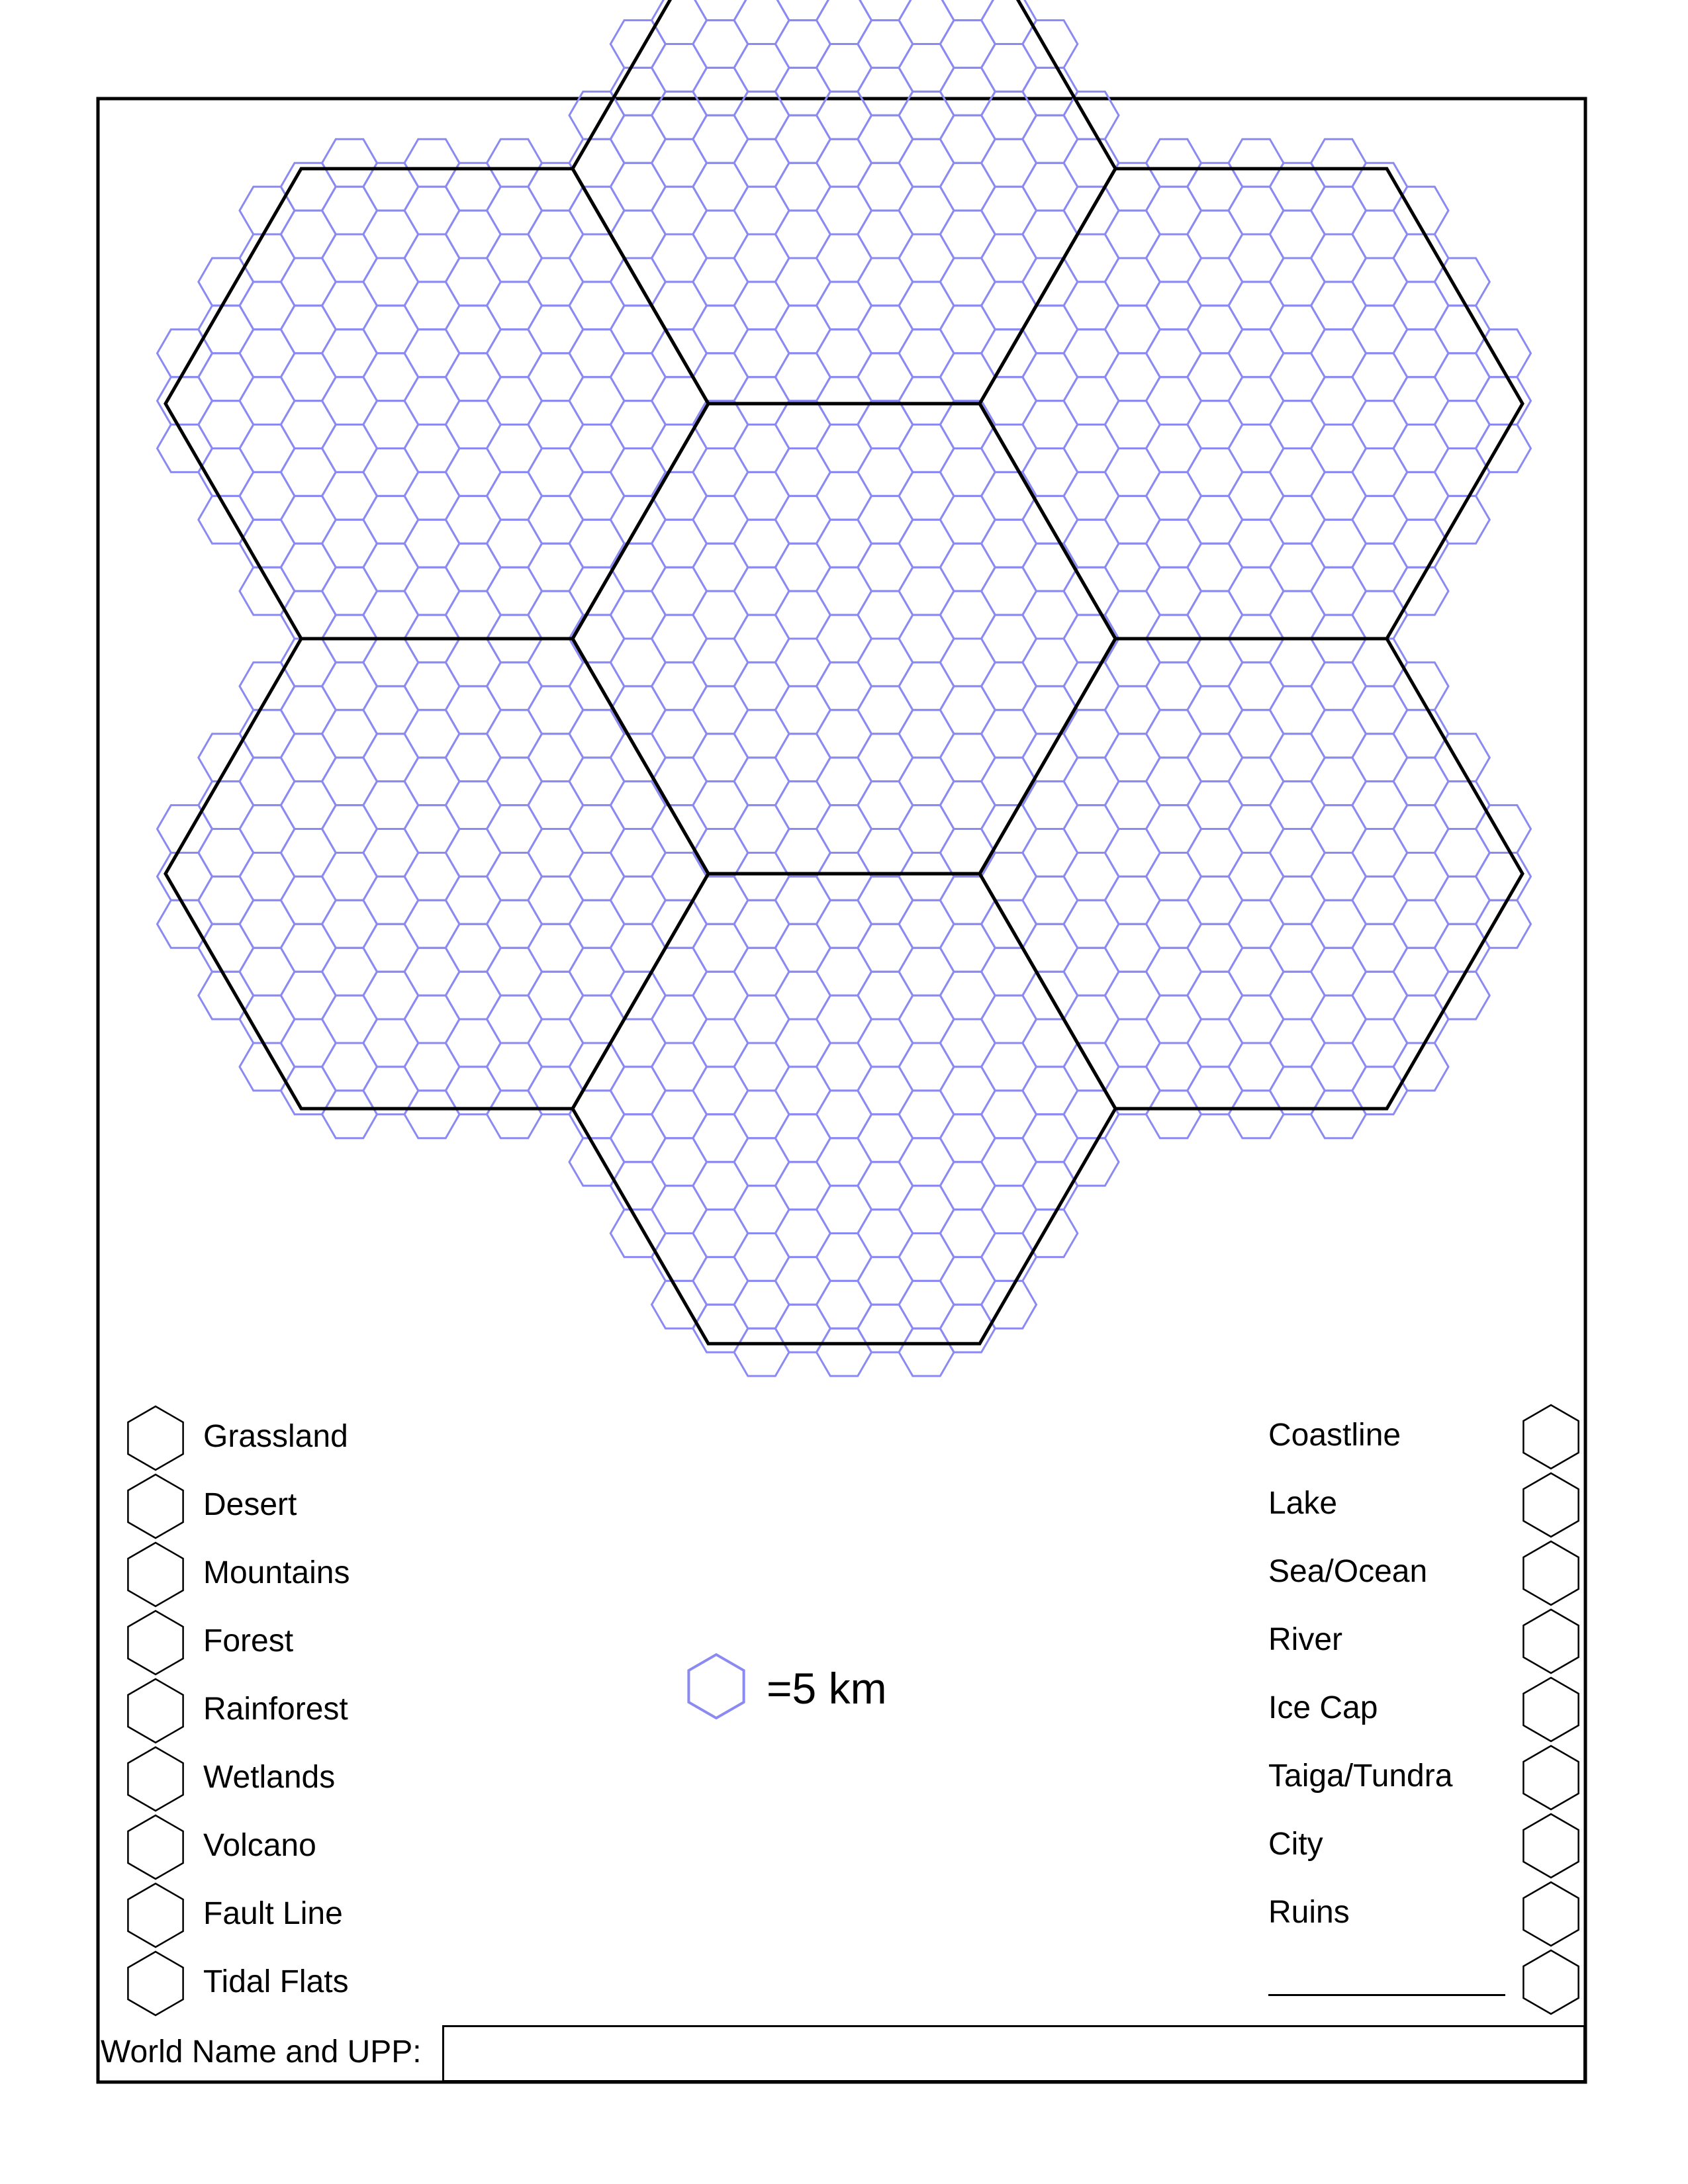  Describe the element at coordinates (1348, 1571) in the screenshot. I see `legend-right-label: Sea/Ocean` at that location.